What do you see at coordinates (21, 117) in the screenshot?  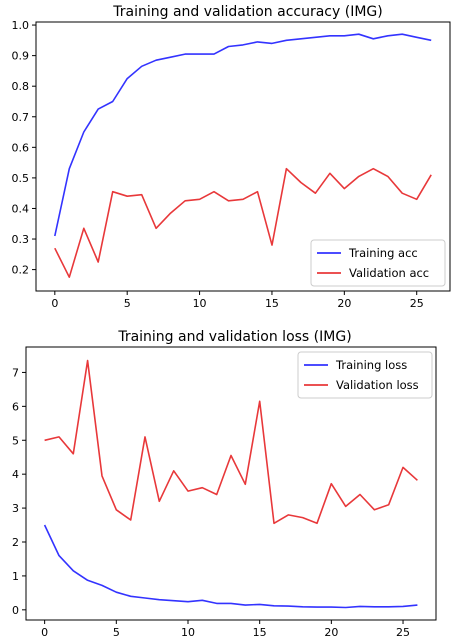 I see `accuracy-ytick-label: 0.7` at bounding box center [21, 117].